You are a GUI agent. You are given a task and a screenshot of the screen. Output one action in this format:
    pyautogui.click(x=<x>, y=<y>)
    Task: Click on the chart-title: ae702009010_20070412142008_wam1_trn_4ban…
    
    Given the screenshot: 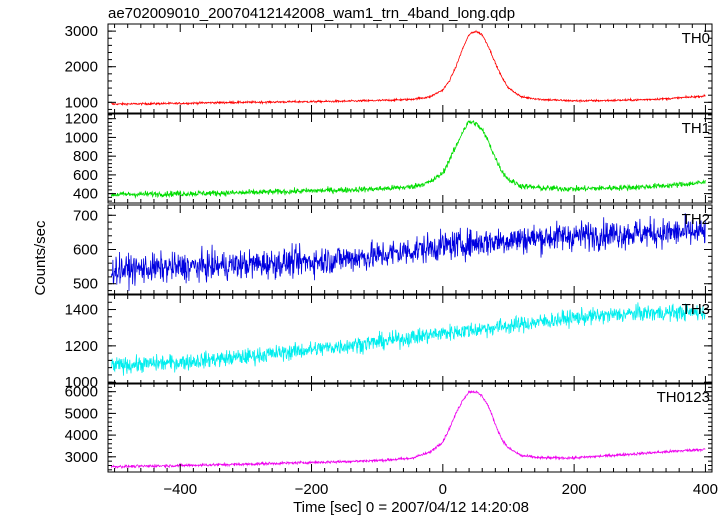 What is the action you would take?
    pyautogui.click(x=311, y=13)
    